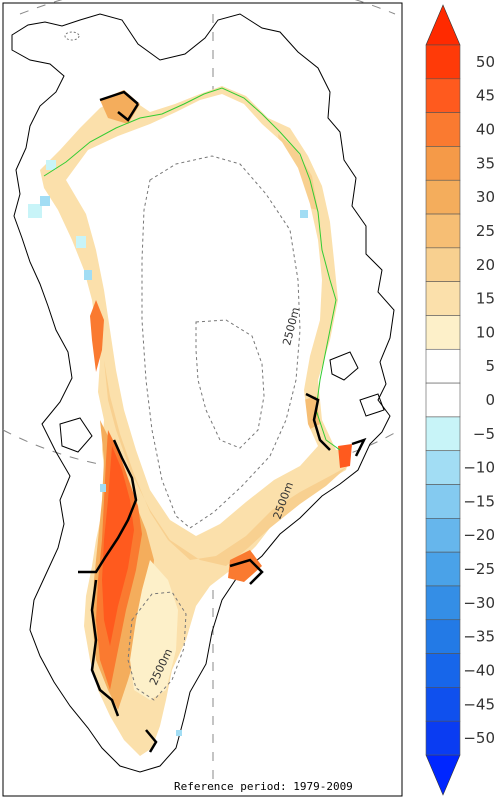 The width and height of the screenshot is (504, 800). I want to click on colorbar-tick-label: −25, so click(479, 569).